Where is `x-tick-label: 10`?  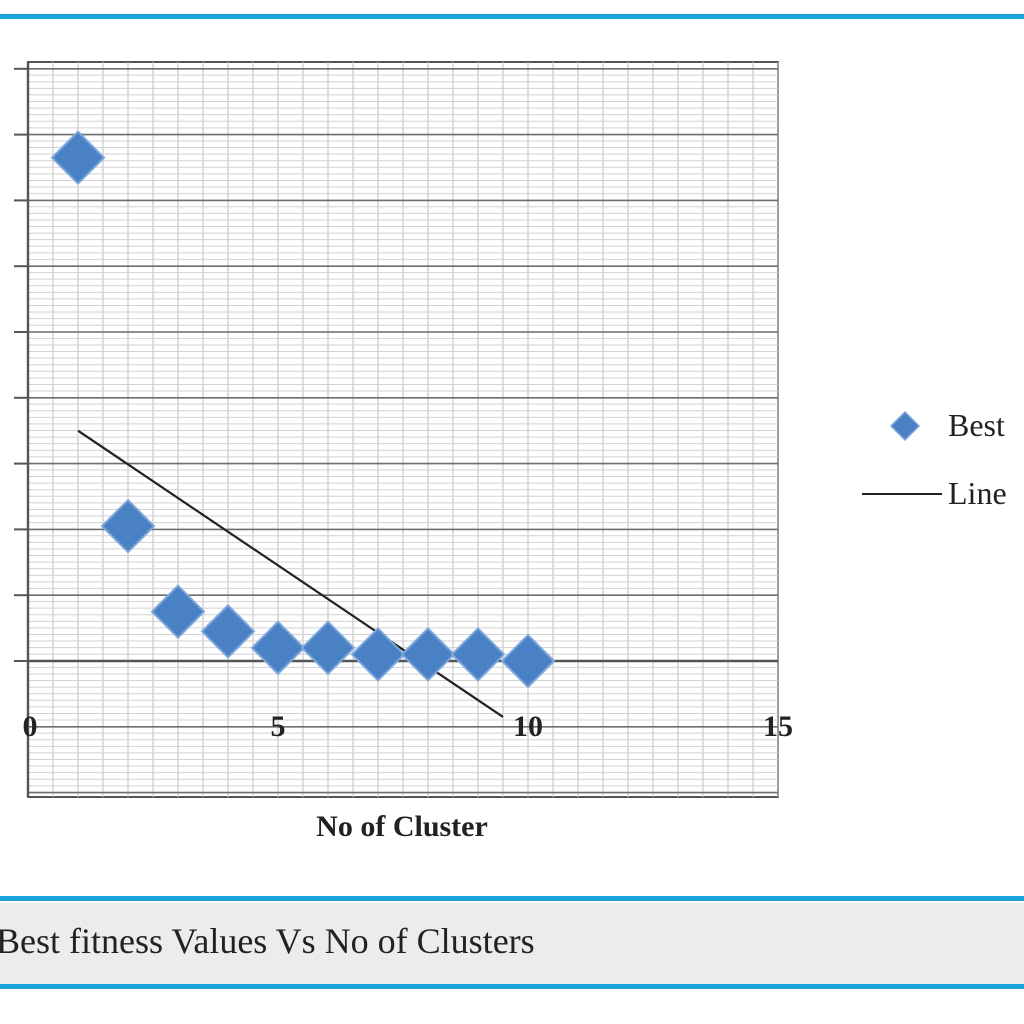 x-tick-label: 10 is located at coordinates (528, 726).